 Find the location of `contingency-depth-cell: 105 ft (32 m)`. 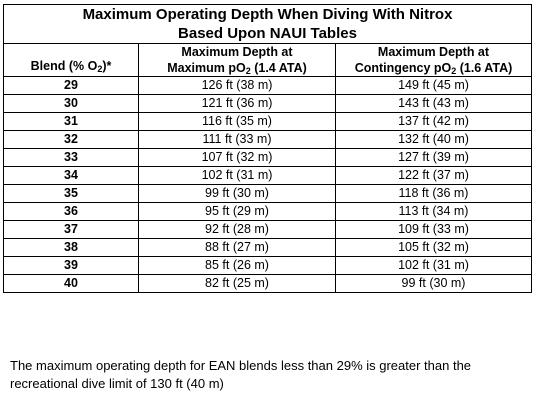

contingency-depth-cell: 105 ft (32 m) is located at coordinates (433, 247).